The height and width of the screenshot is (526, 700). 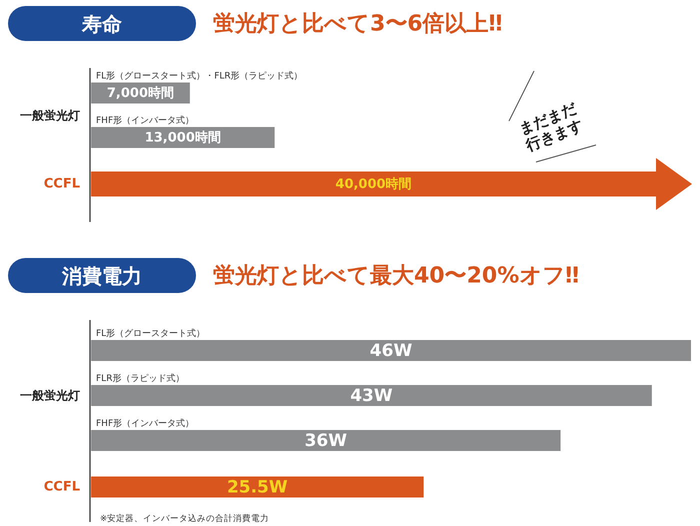 I want to click on chart-subtitle: 蛍光灯と比べて最大40〜20%オフ‼, so click(x=396, y=276).